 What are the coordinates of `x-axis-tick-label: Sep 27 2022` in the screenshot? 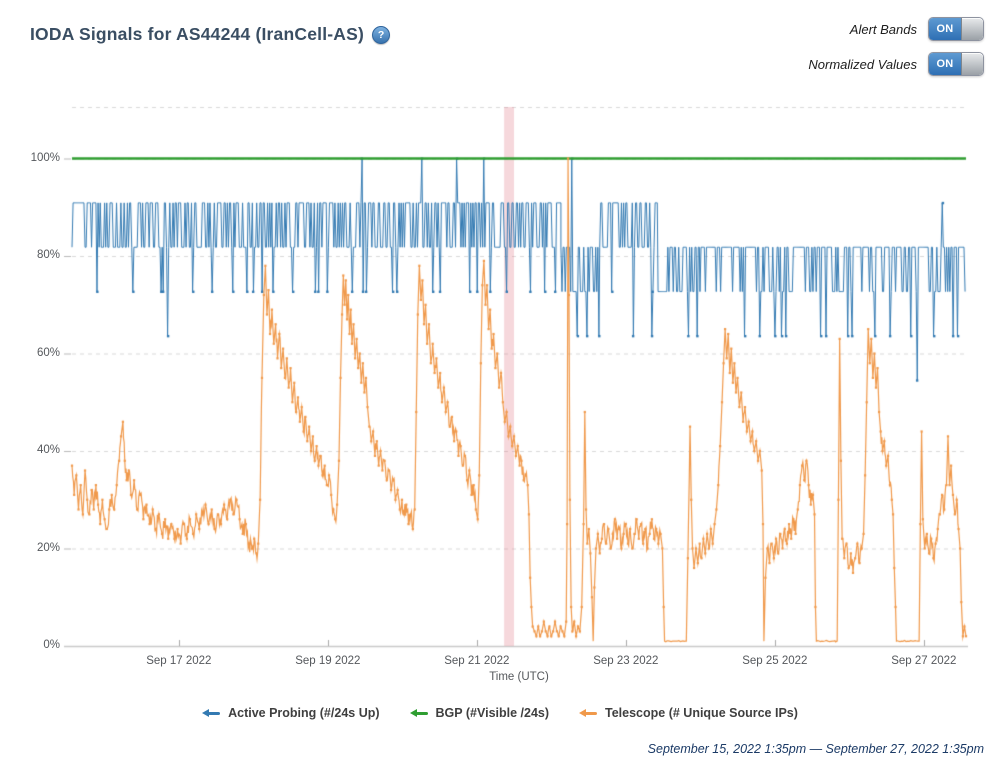 It's located at (924, 661).